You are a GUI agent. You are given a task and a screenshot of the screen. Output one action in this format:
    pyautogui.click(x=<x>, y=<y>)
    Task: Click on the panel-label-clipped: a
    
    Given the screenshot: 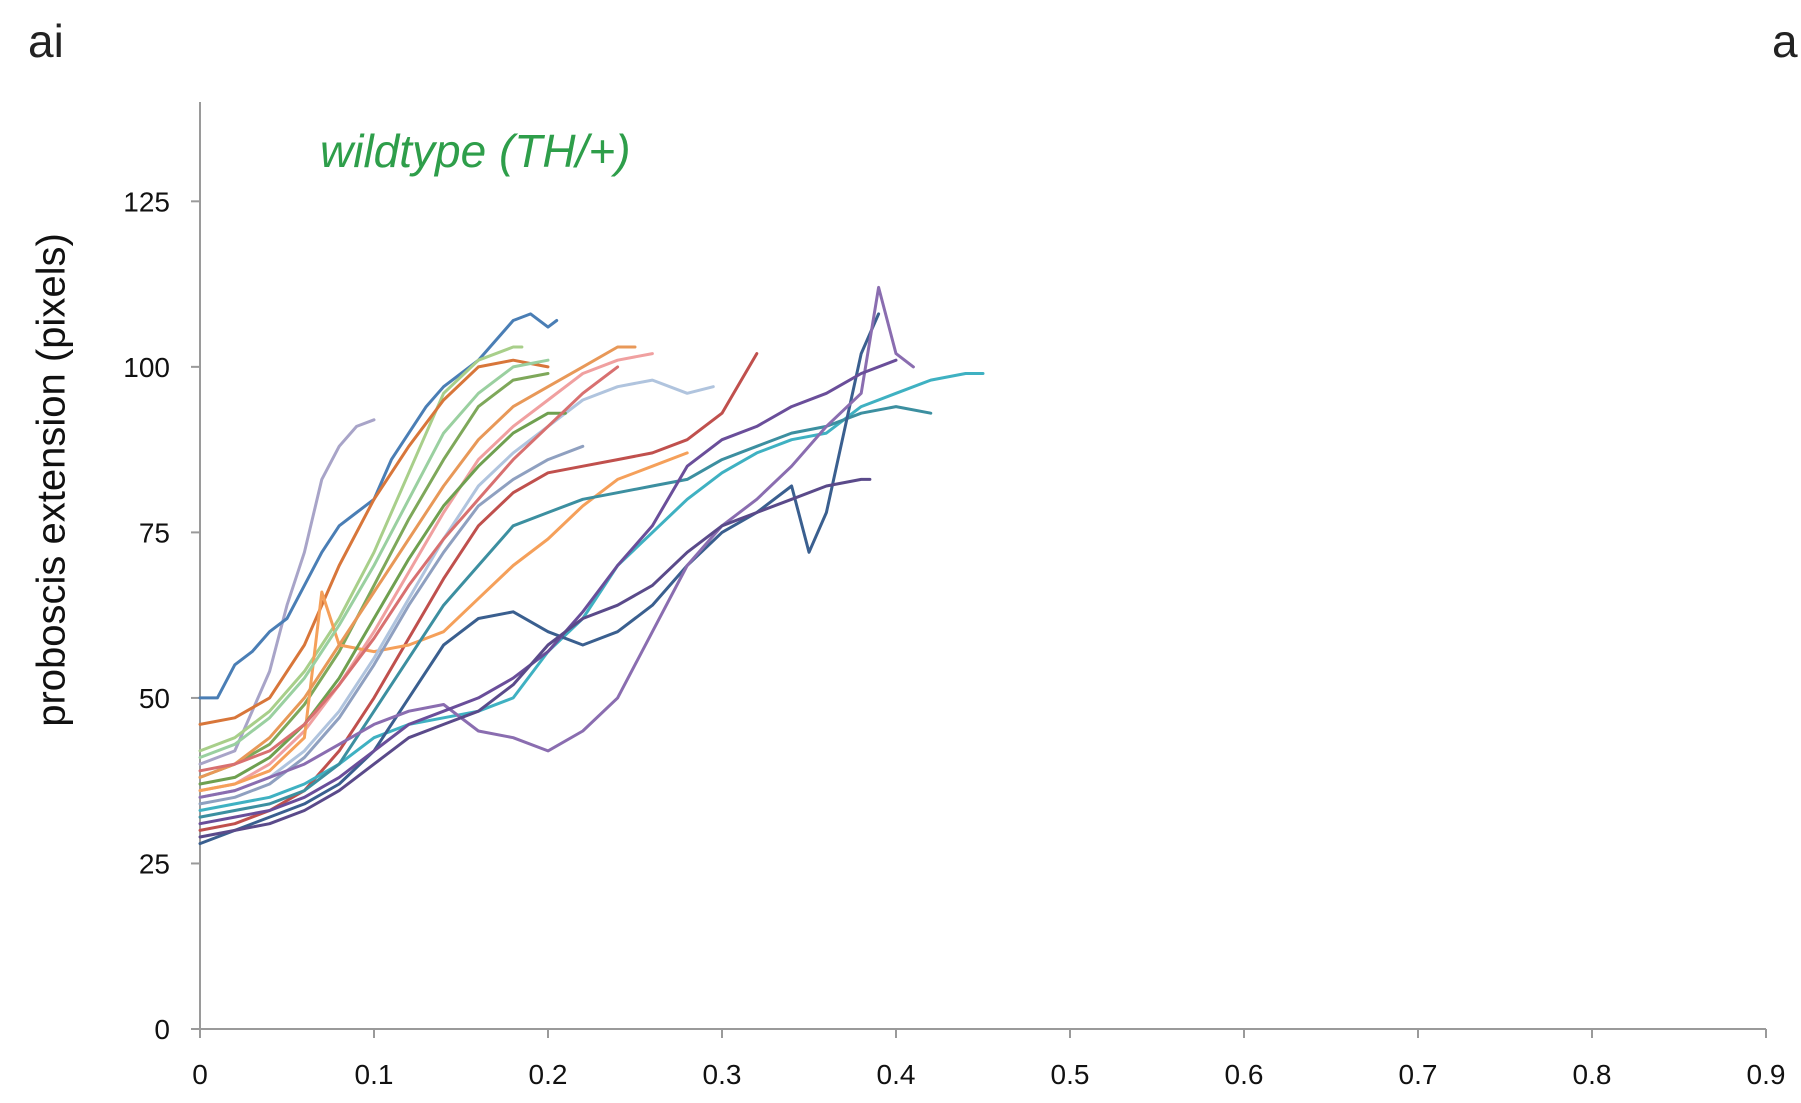 What is the action you would take?
    pyautogui.click(x=1785, y=41)
    